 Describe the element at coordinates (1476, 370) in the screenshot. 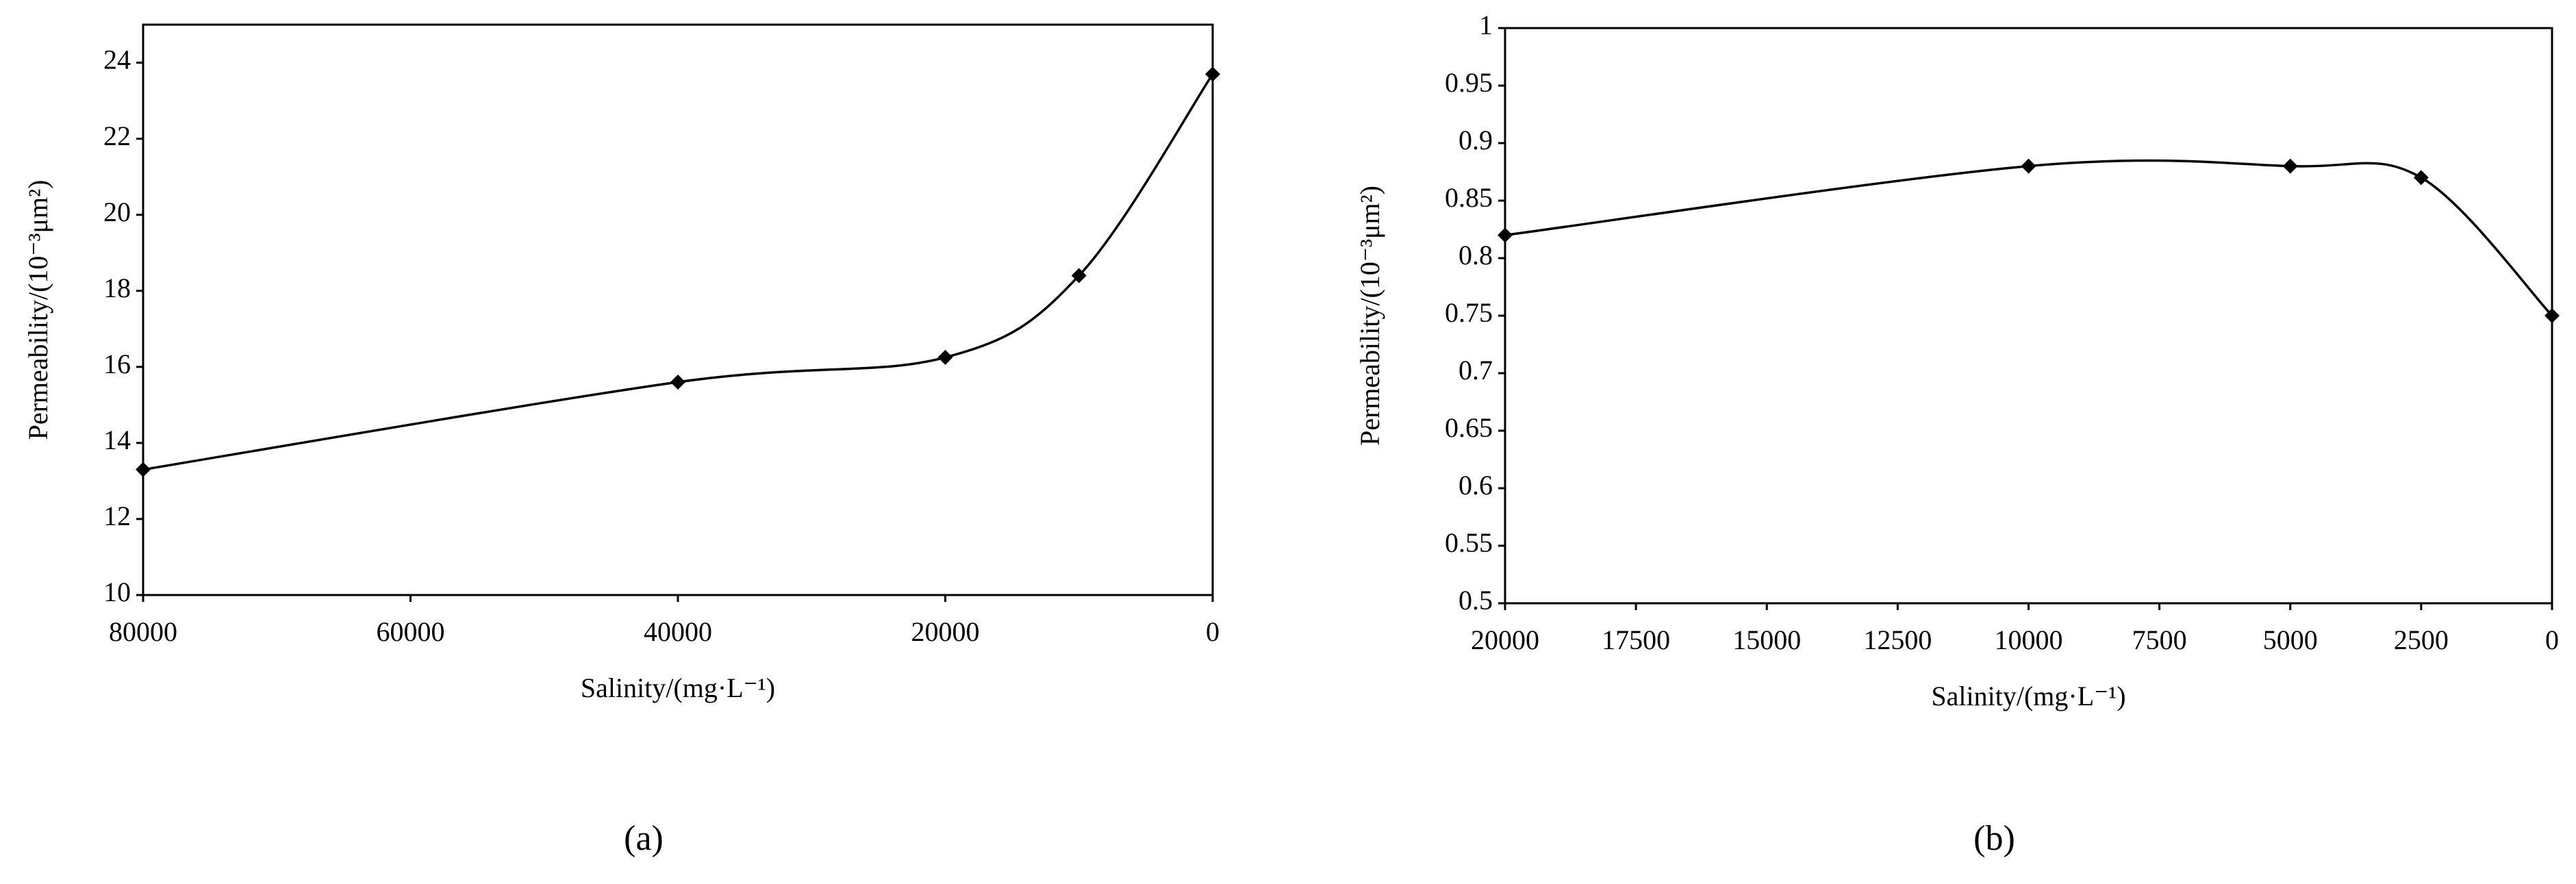

I see `y-tick-label: 0.7` at that location.